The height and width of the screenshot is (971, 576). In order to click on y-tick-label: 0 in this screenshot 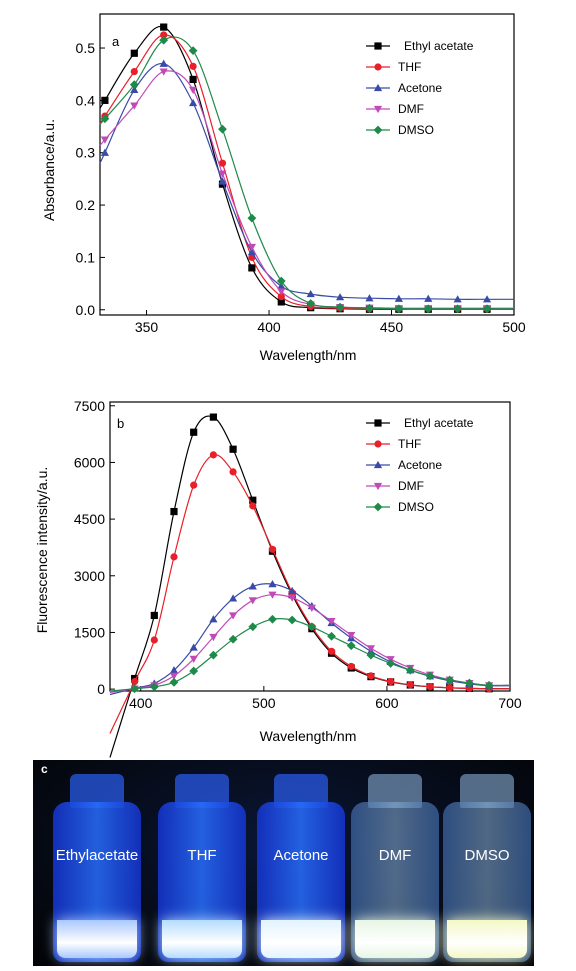, I will do `click(101, 689)`.